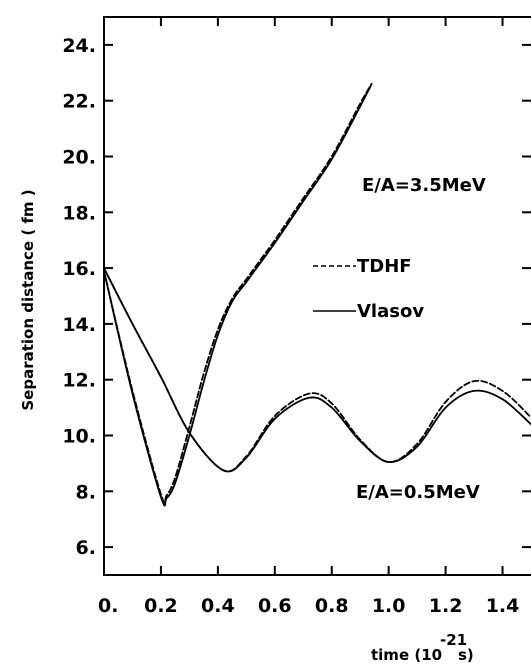  What do you see at coordinates (275, 606) in the screenshot?
I see `x-tick-label: 0.6` at bounding box center [275, 606].